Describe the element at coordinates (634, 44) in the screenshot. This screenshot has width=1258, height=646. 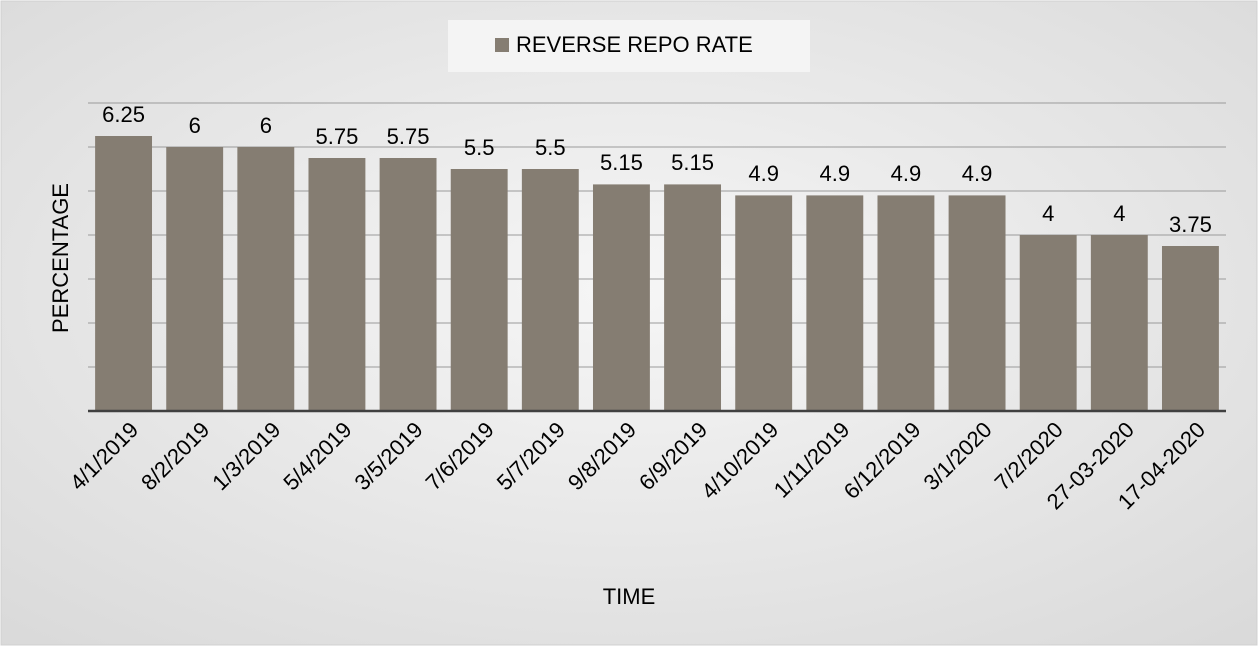
I see `legend-label: REVERSE REPO RATE` at that location.